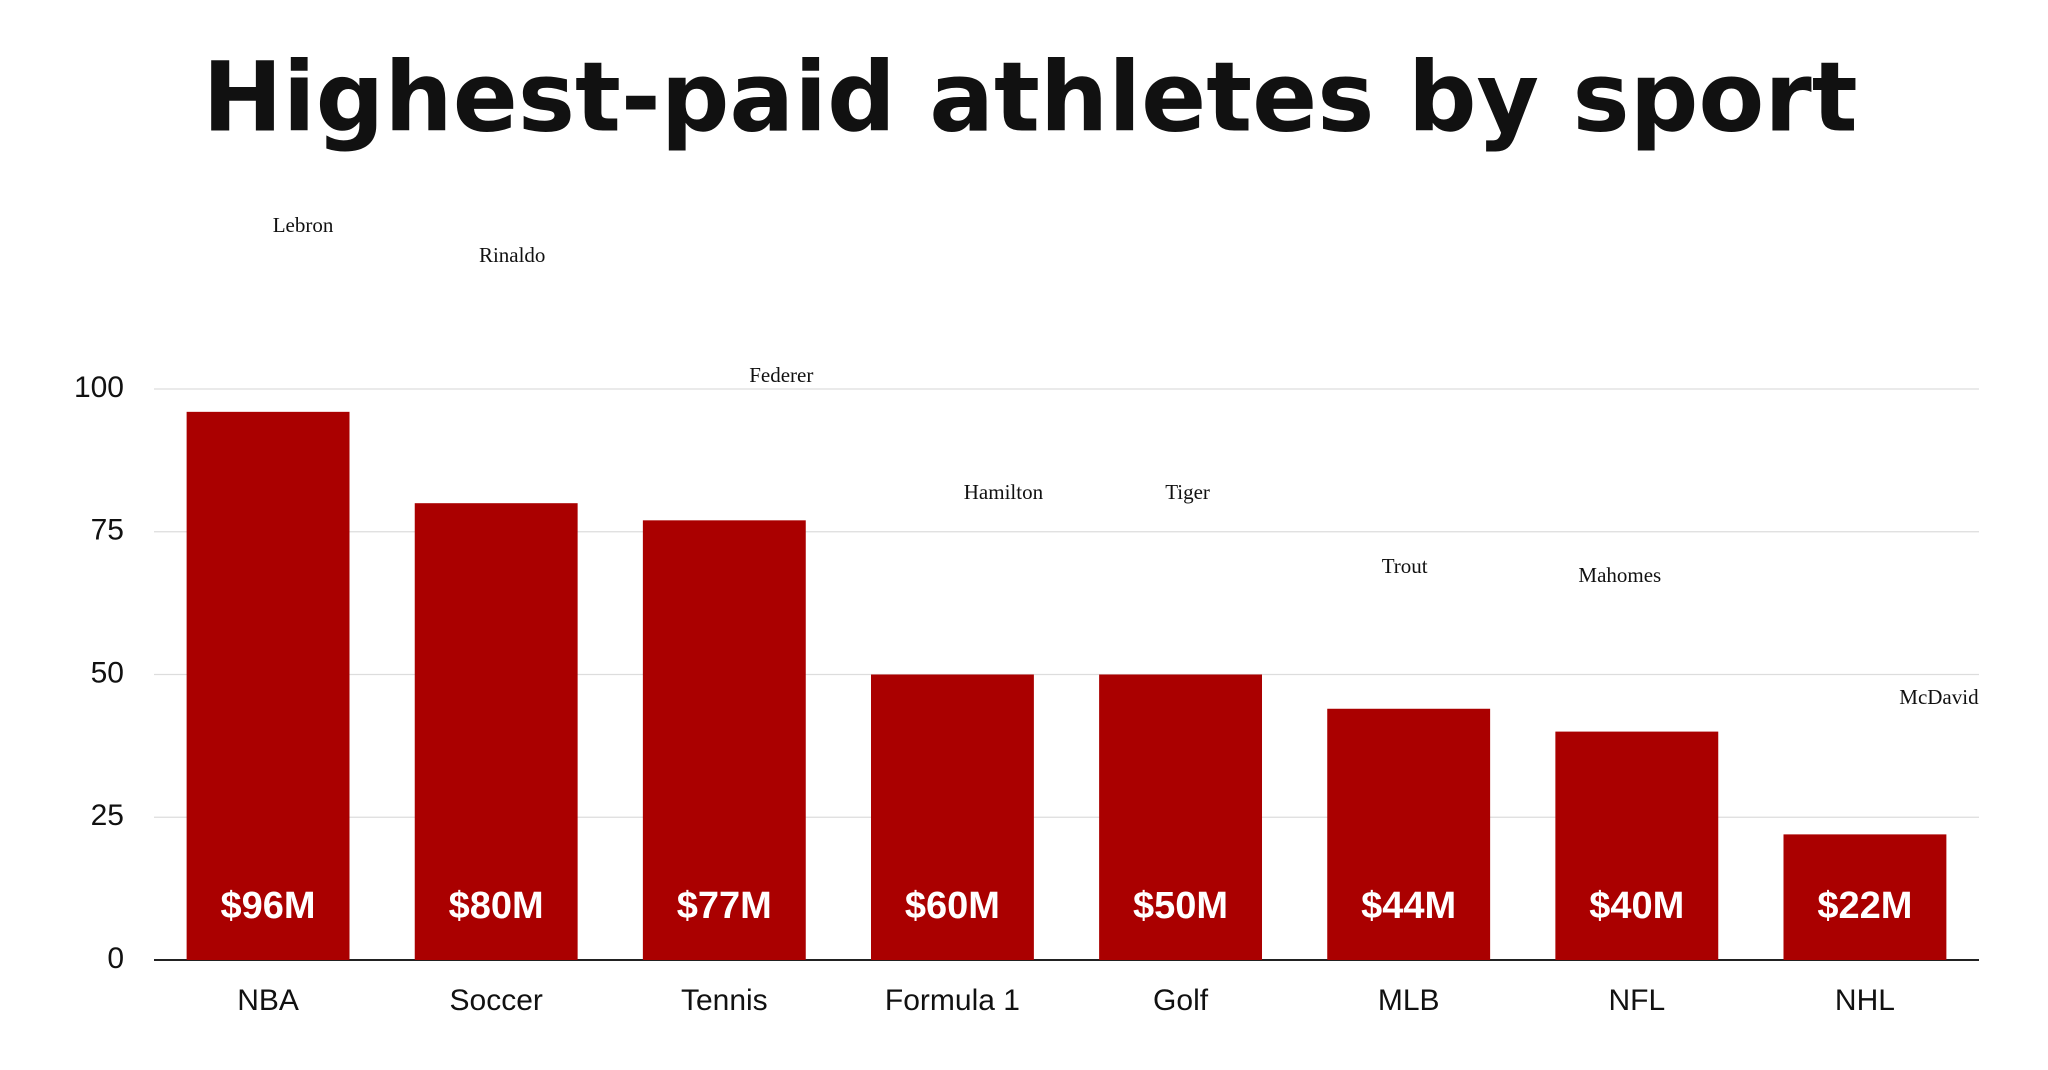  I want to click on bar-label: $80M, so click(496, 906).